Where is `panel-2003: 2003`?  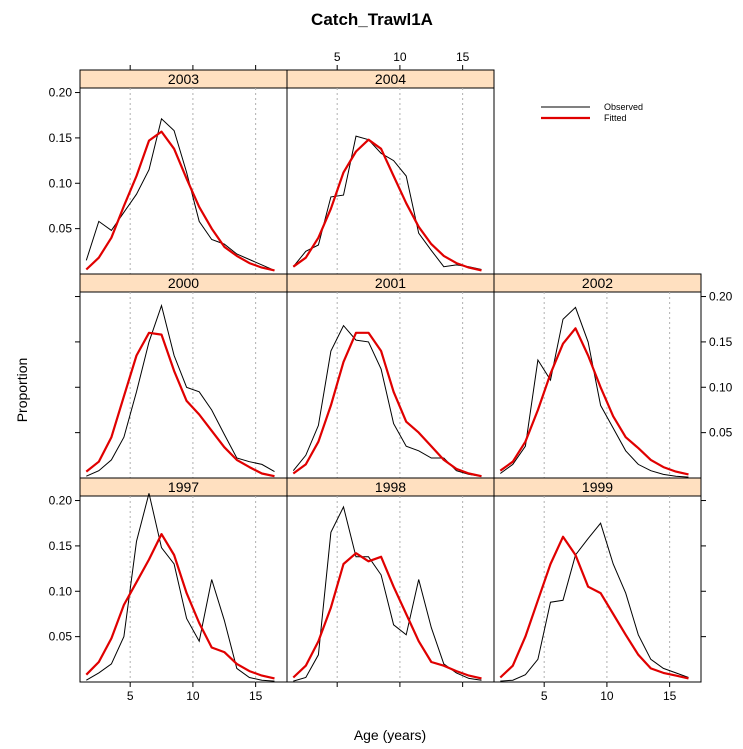
panel-2003: 2003 is located at coordinates (183, 172).